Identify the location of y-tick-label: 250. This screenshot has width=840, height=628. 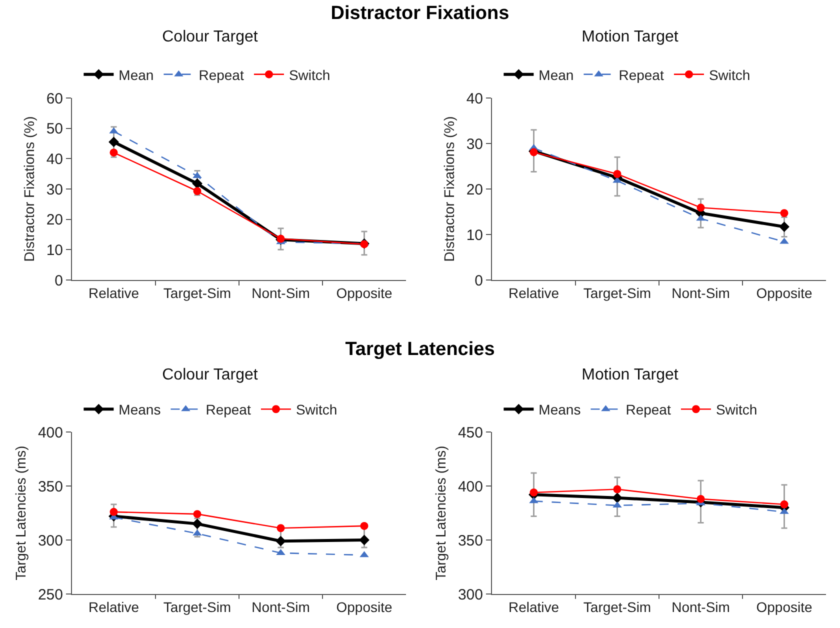
(50, 595).